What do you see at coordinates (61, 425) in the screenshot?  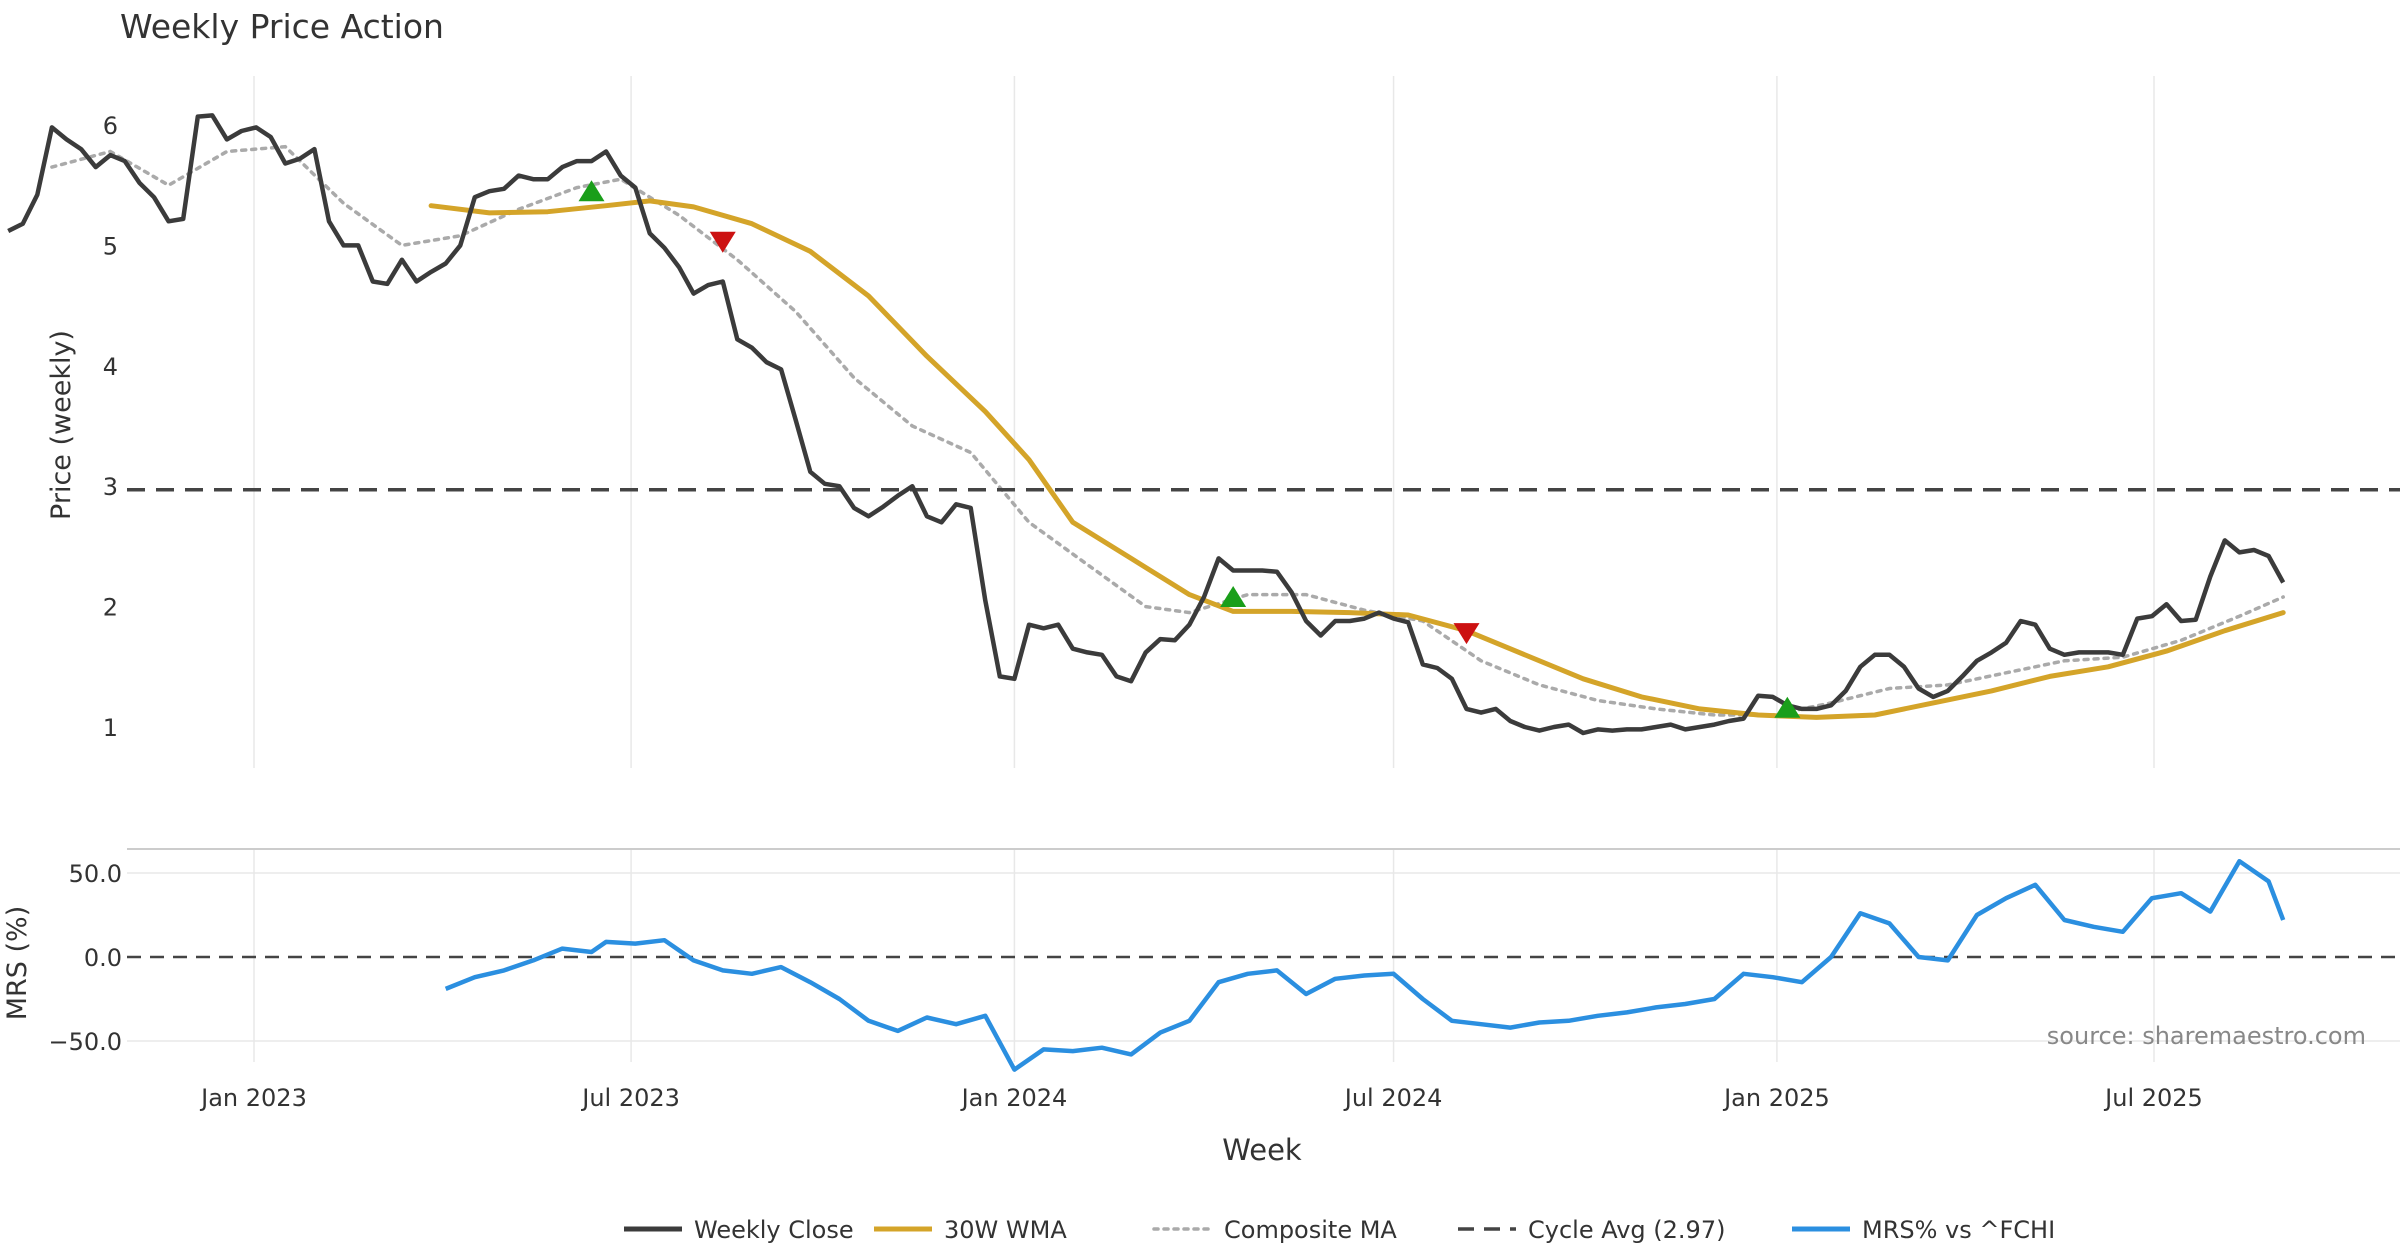 I see `price-y-axis-label: Price (weekly)` at bounding box center [61, 425].